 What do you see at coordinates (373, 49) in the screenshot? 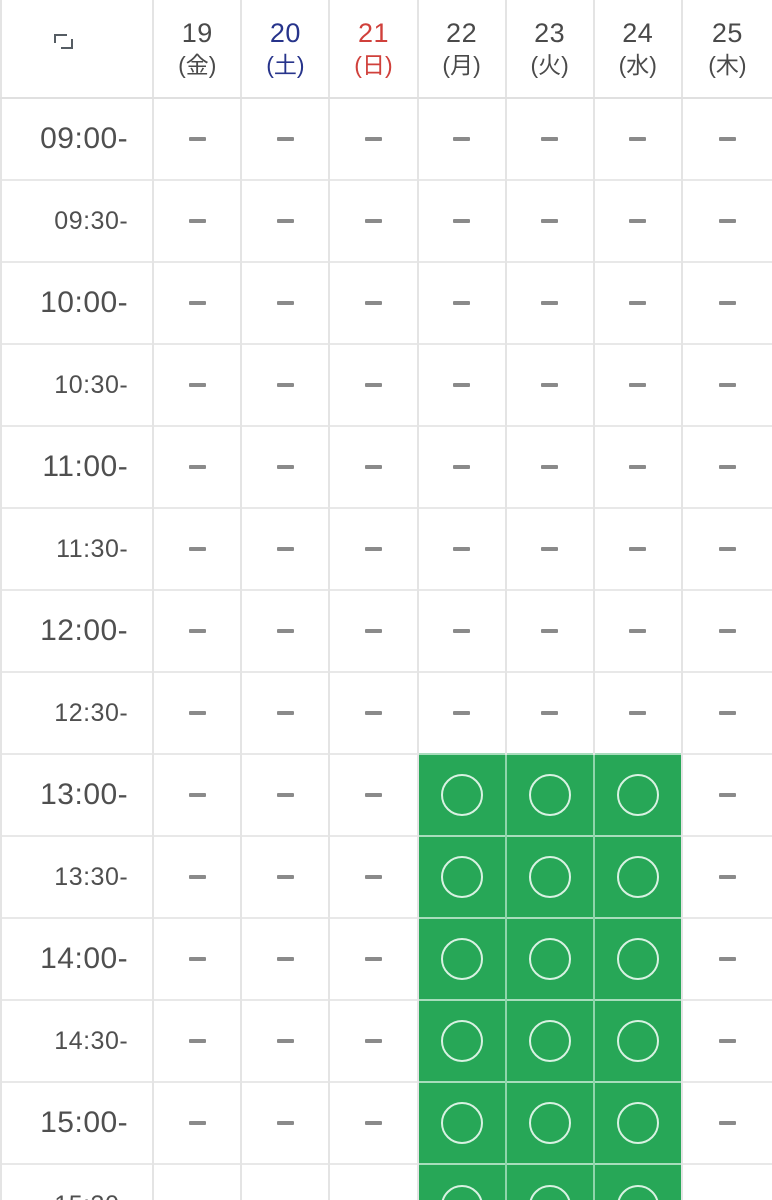
I see `day-header-21: 21 (日)` at bounding box center [373, 49].